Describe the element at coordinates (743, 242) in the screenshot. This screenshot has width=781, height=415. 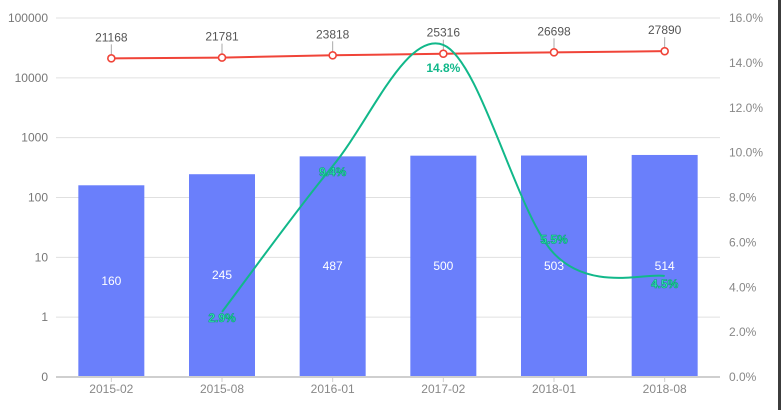
I see `right-tick-label: 6.0%` at that location.